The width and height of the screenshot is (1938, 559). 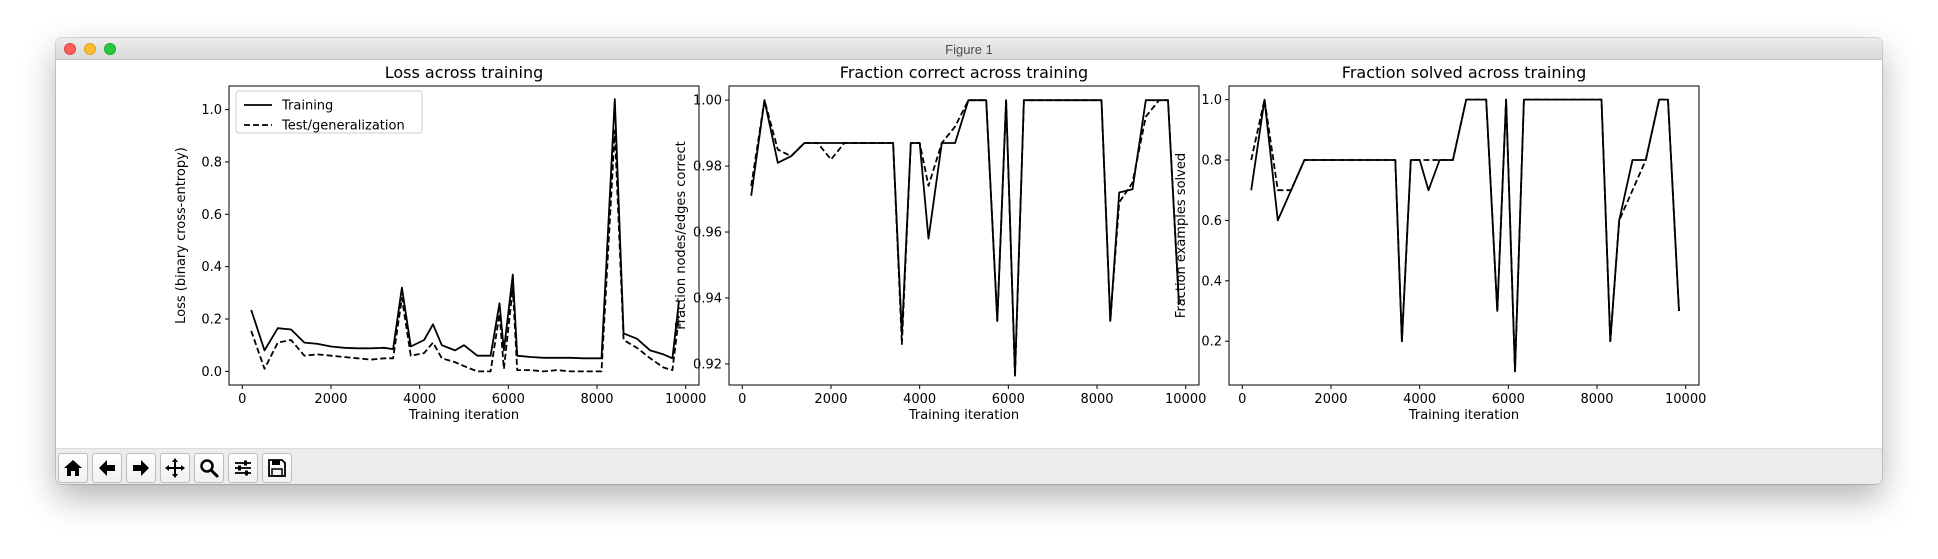 What do you see at coordinates (681, 235) in the screenshot?
I see `y-axis-label: Fraction nodes/edges correct` at bounding box center [681, 235].